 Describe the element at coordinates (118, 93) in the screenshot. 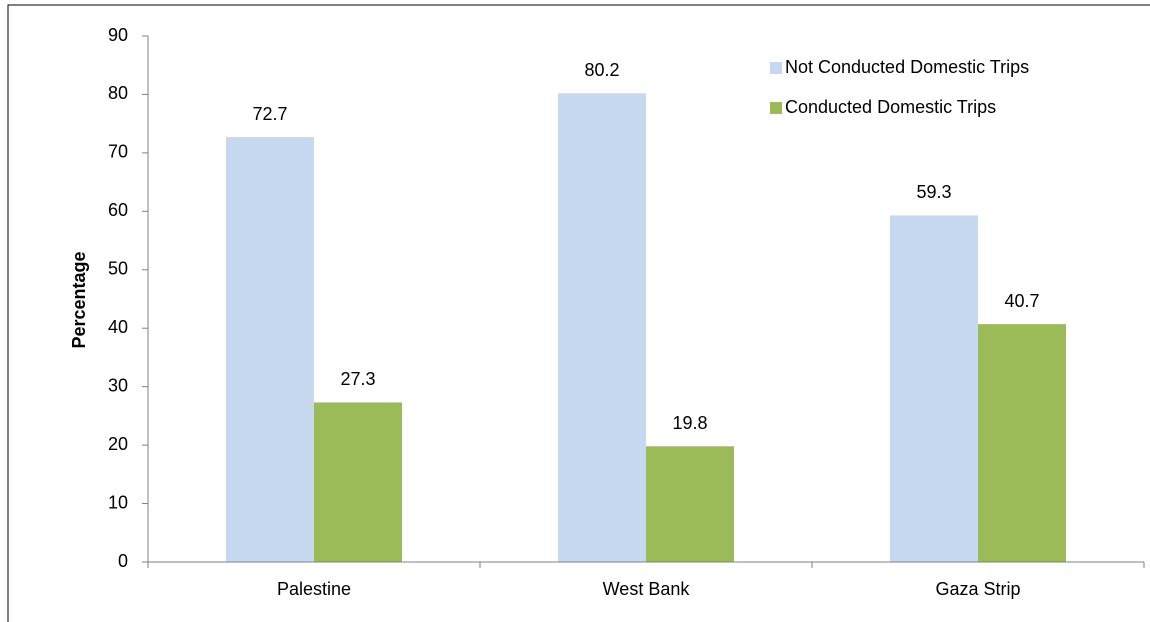

I see `y-tick-label: 80` at that location.